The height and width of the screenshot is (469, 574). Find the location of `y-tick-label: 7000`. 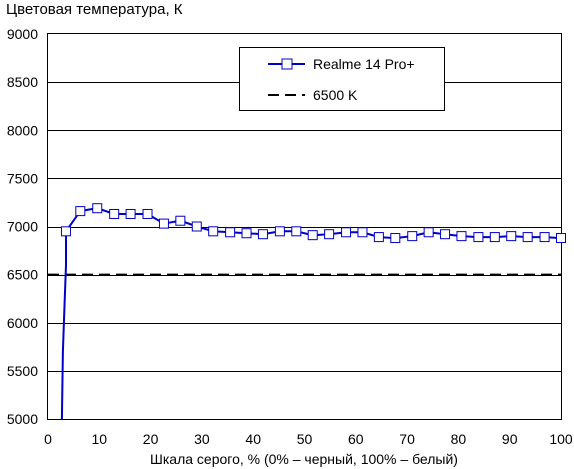

y-tick-label: 7000 is located at coordinates (22, 227).